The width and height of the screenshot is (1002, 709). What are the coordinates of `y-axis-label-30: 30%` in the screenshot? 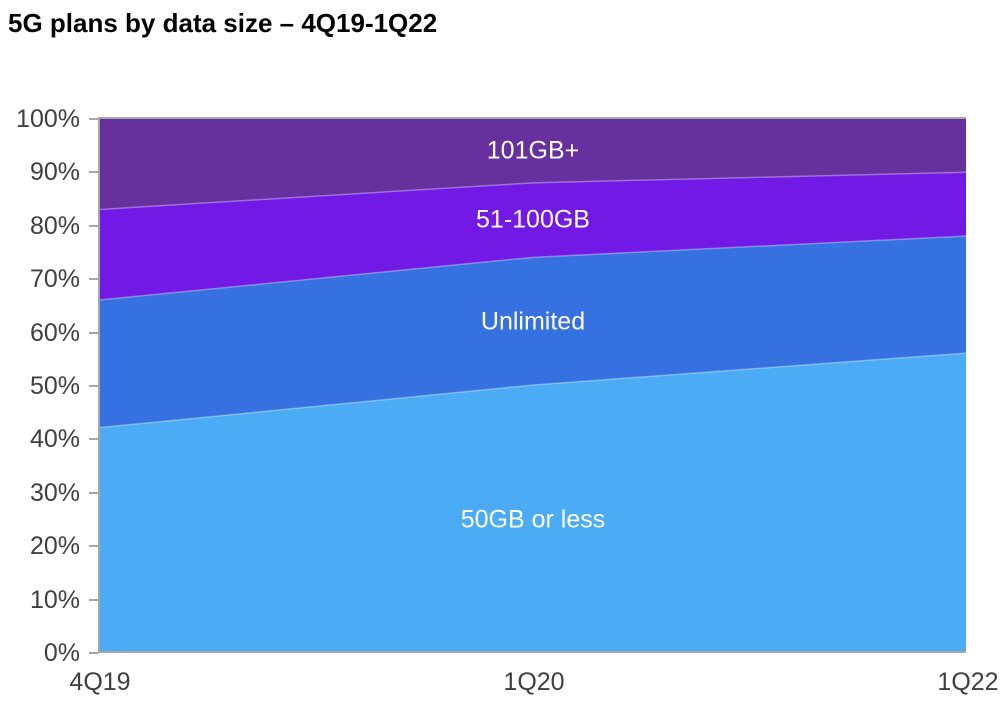 It's located at (54, 492).